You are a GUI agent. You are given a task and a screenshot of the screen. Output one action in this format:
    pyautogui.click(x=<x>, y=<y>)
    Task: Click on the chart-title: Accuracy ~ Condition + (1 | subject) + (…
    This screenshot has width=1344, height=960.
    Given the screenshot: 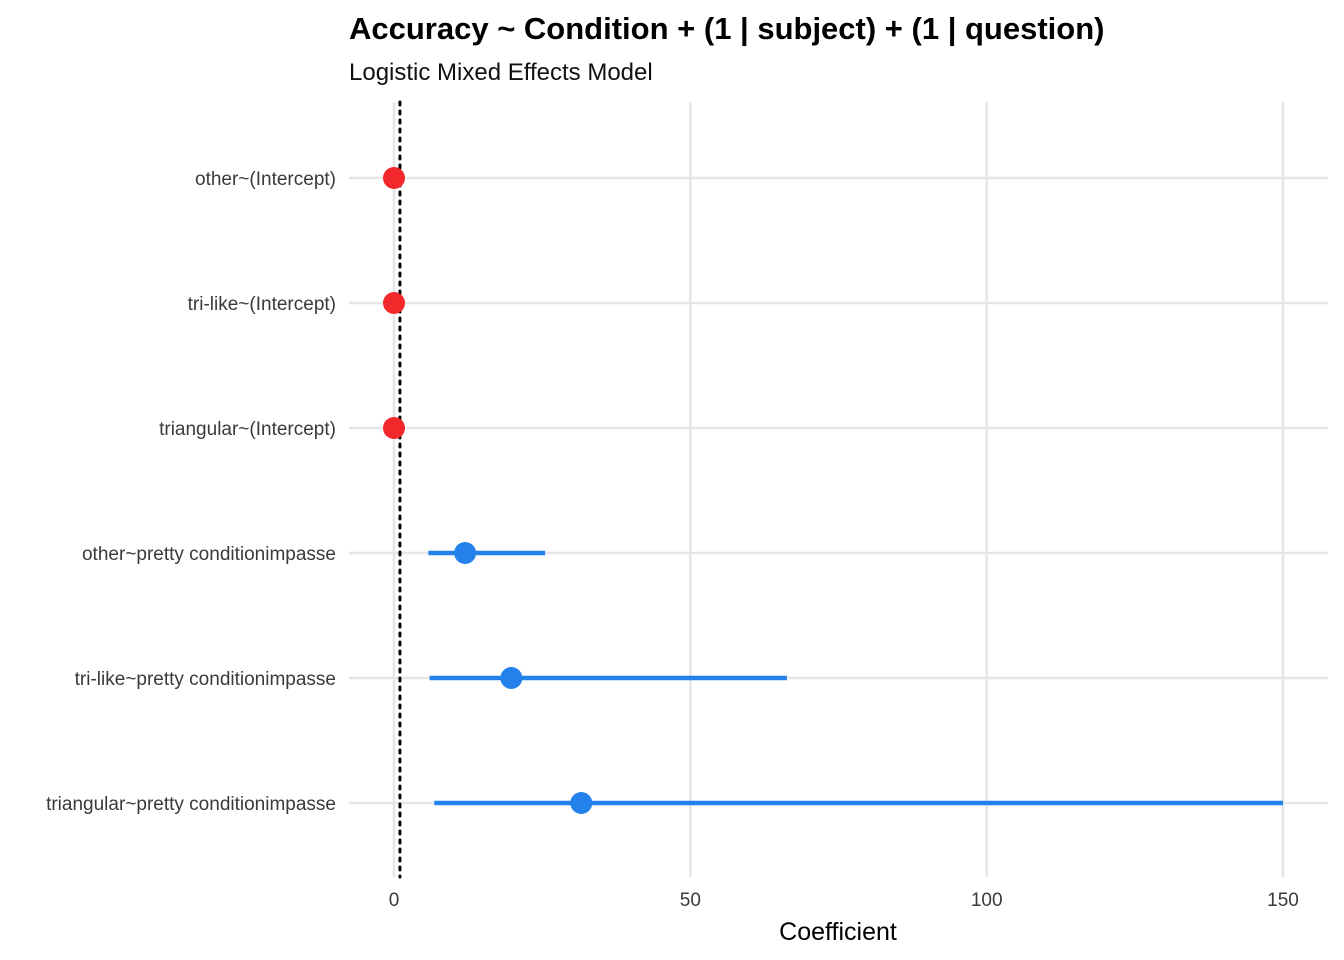 What is the action you would take?
    pyautogui.click(x=726, y=28)
    